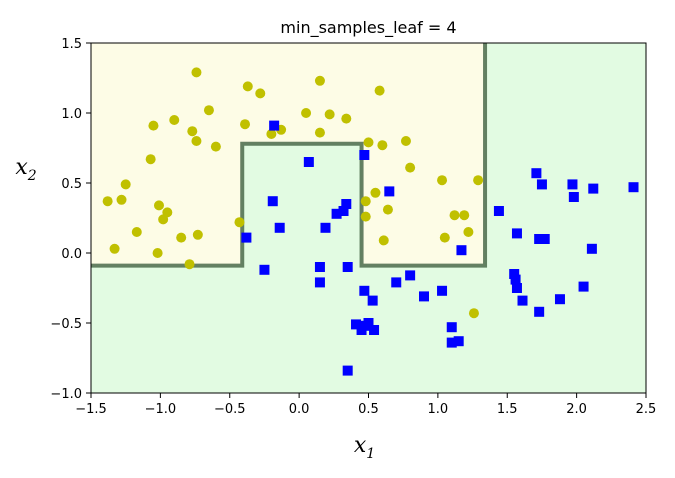 The height and width of the screenshot is (478, 675). I want to click on y-tick-label: −0.5, so click(66, 324).